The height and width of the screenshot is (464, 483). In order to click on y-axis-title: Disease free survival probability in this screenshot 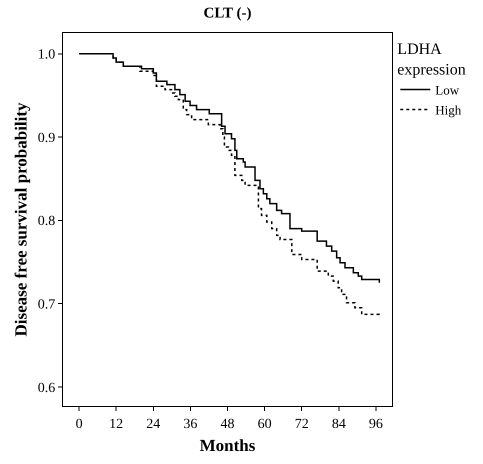, I will do `click(20, 219)`.